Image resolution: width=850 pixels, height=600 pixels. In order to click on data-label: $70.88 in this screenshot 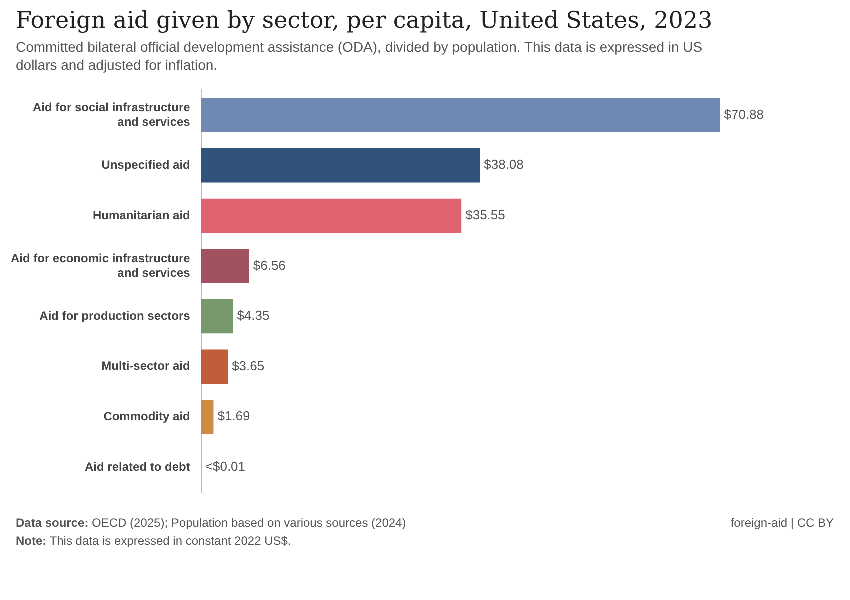, I will do `click(744, 114)`.